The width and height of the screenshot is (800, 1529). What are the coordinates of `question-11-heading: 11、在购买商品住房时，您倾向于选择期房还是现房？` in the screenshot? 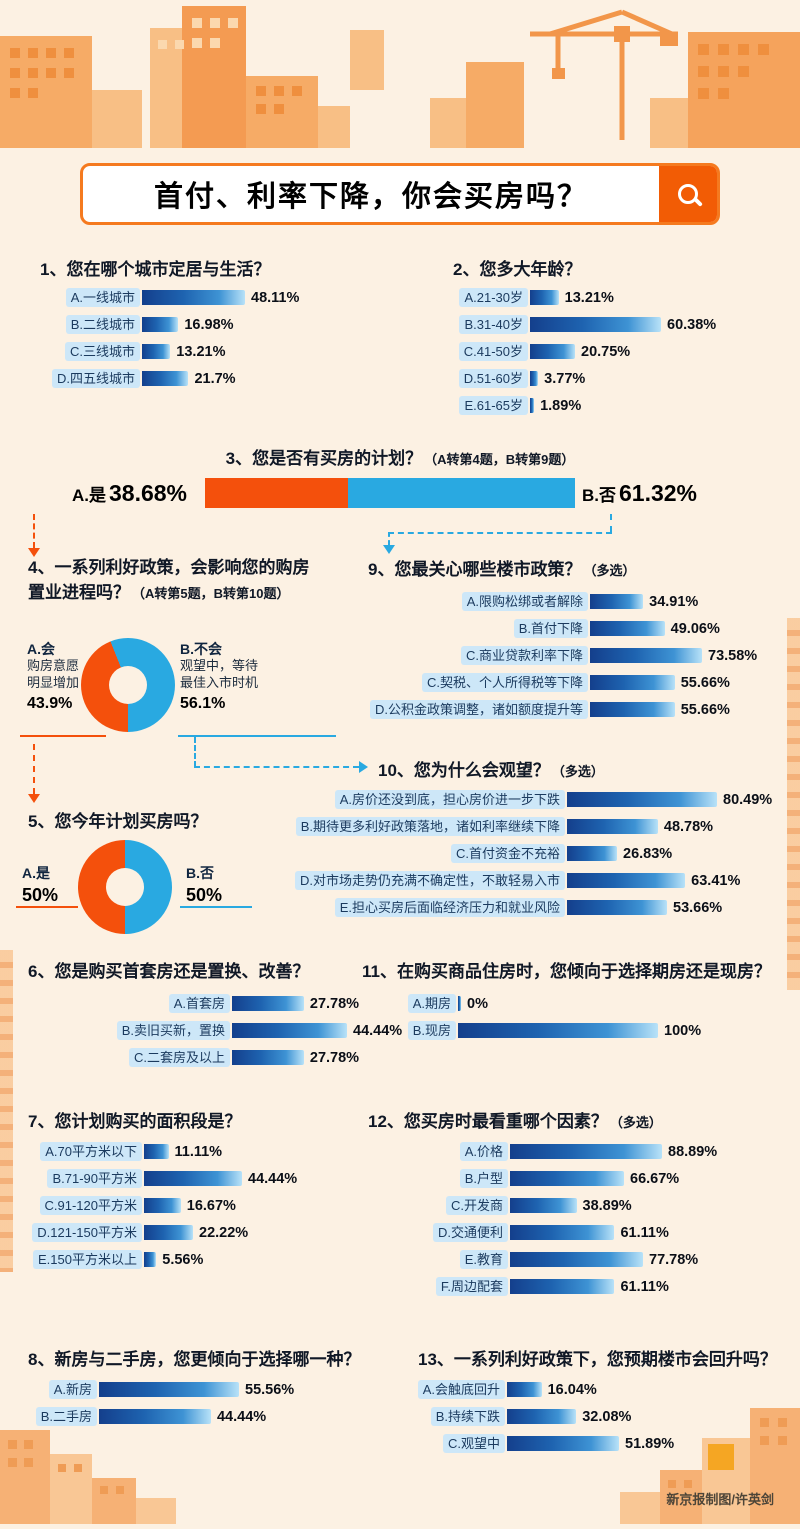 It's located at (566, 971).